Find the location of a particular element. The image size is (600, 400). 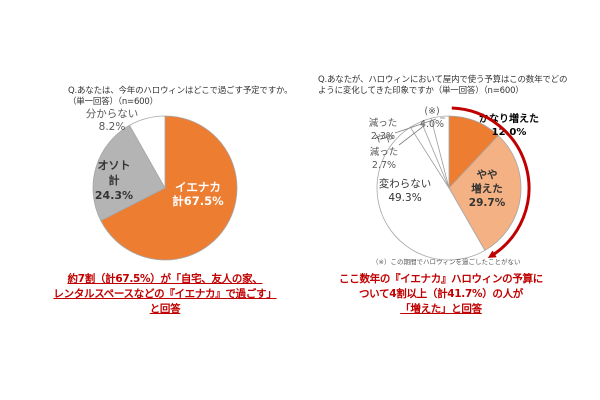

chart-2-caption-line-3: 「増えた」と回答 is located at coordinates (441, 309).